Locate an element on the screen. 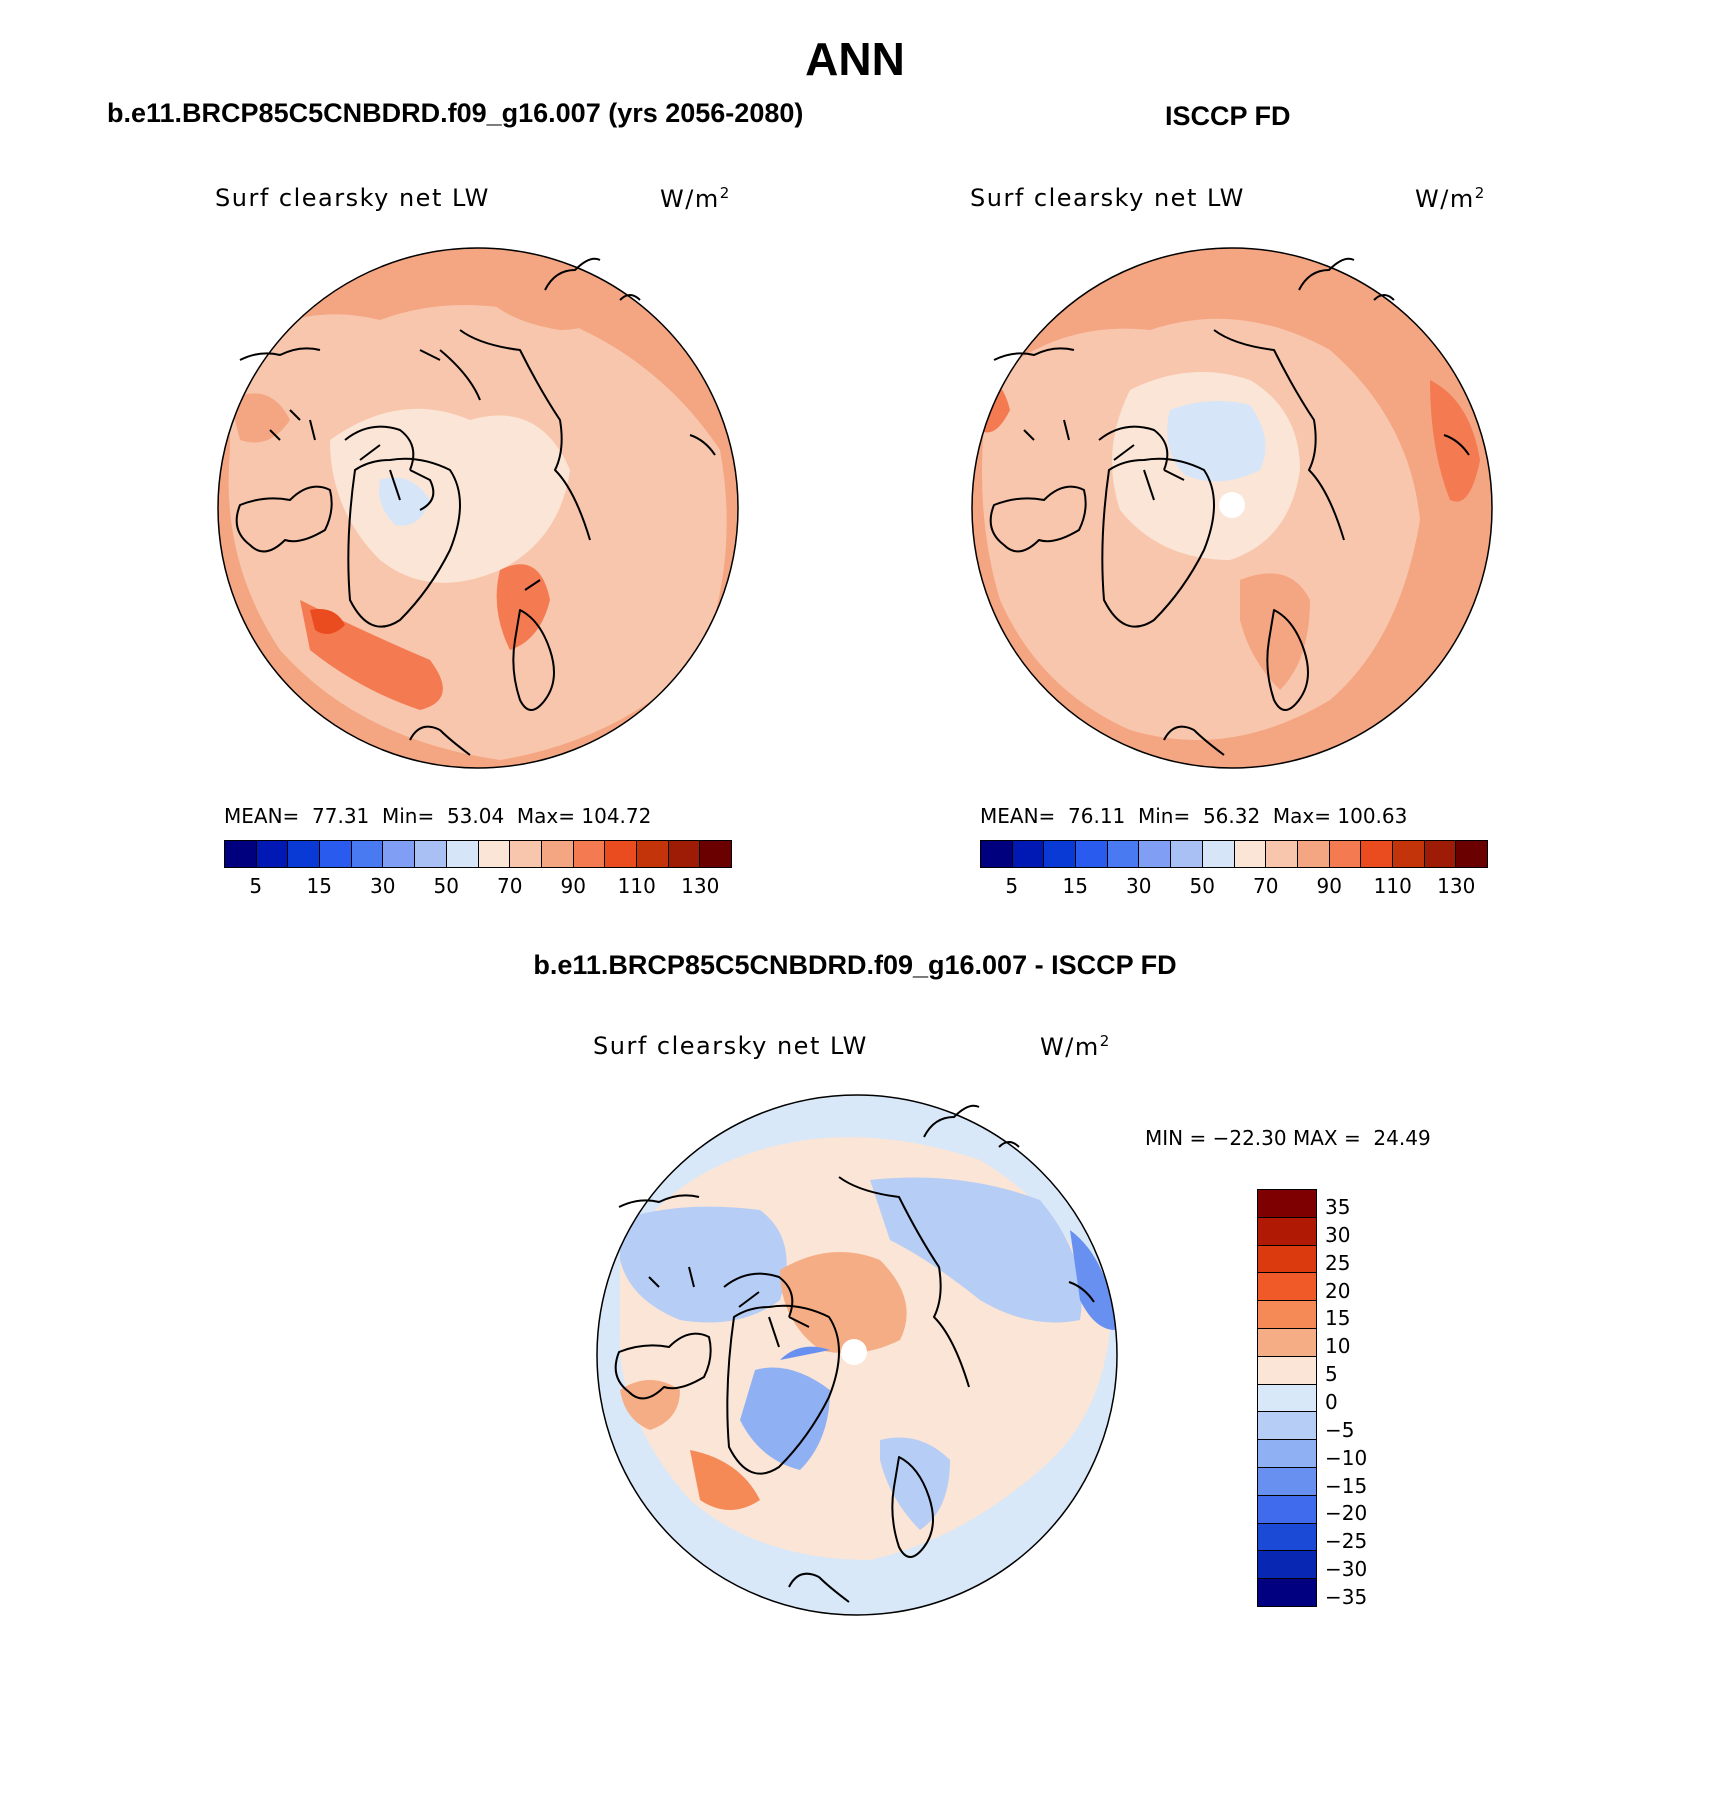 This screenshot has height=1813, width=1710. colorbar-tick-label: −10 is located at coordinates (1346, 1457).